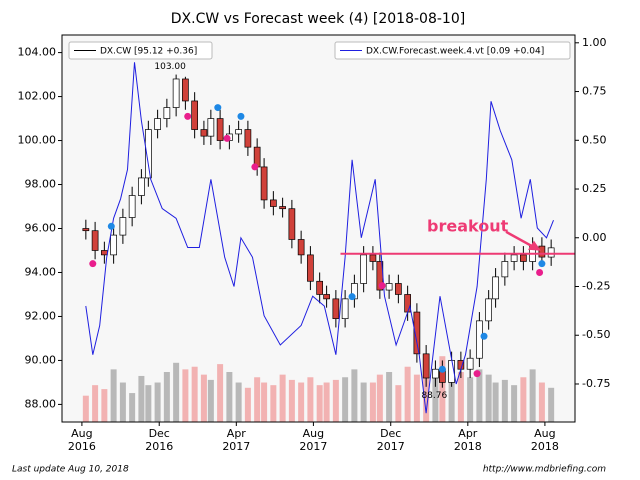 Image resolution: width=640 pixels, height=480 pixels. Describe the element at coordinates (455, 52) in the screenshot. I see `legend-label: DX.CW.Forecast.week.4.vt [0.09 +0.04]` at that location.